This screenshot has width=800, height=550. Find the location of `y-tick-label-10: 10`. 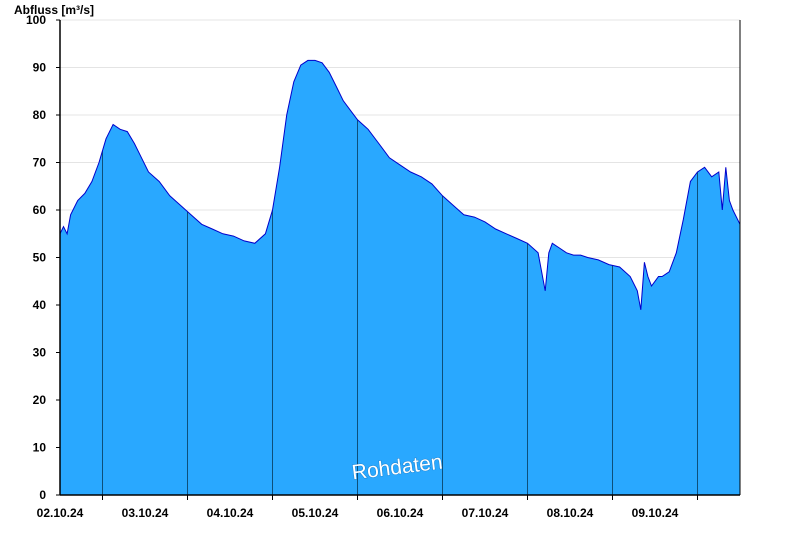

y-tick-label-10: 10 is located at coordinates (40, 448).